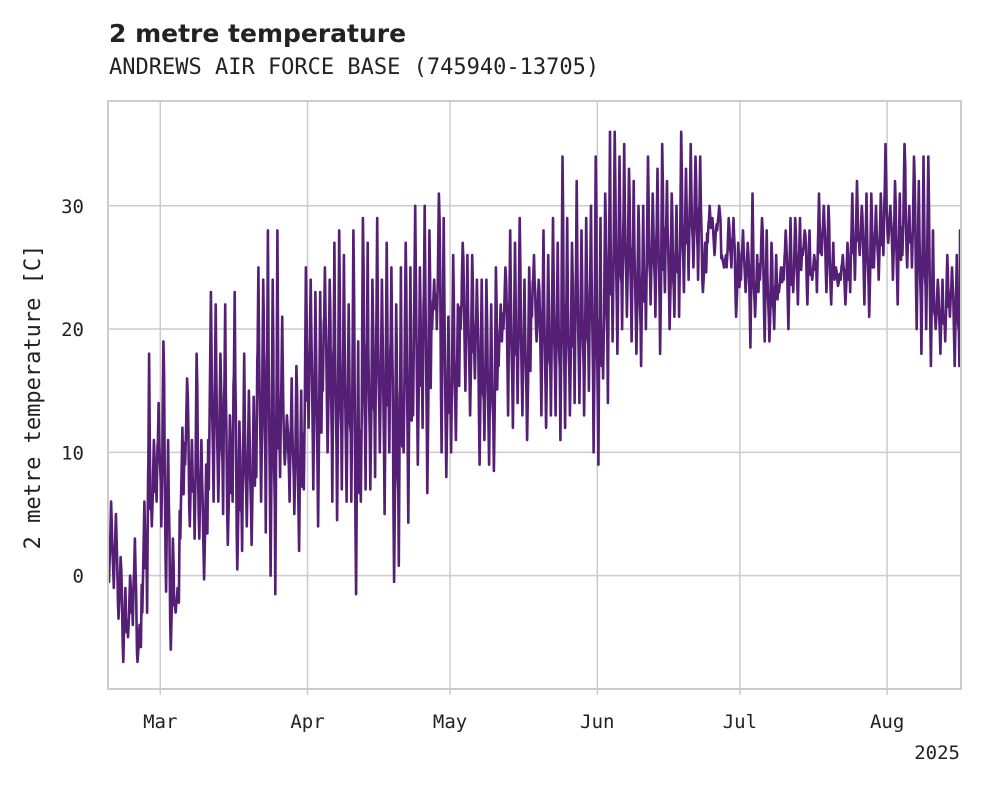  What do you see at coordinates (597, 722) in the screenshot?
I see `x-tick-label: Jun` at bounding box center [597, 722].